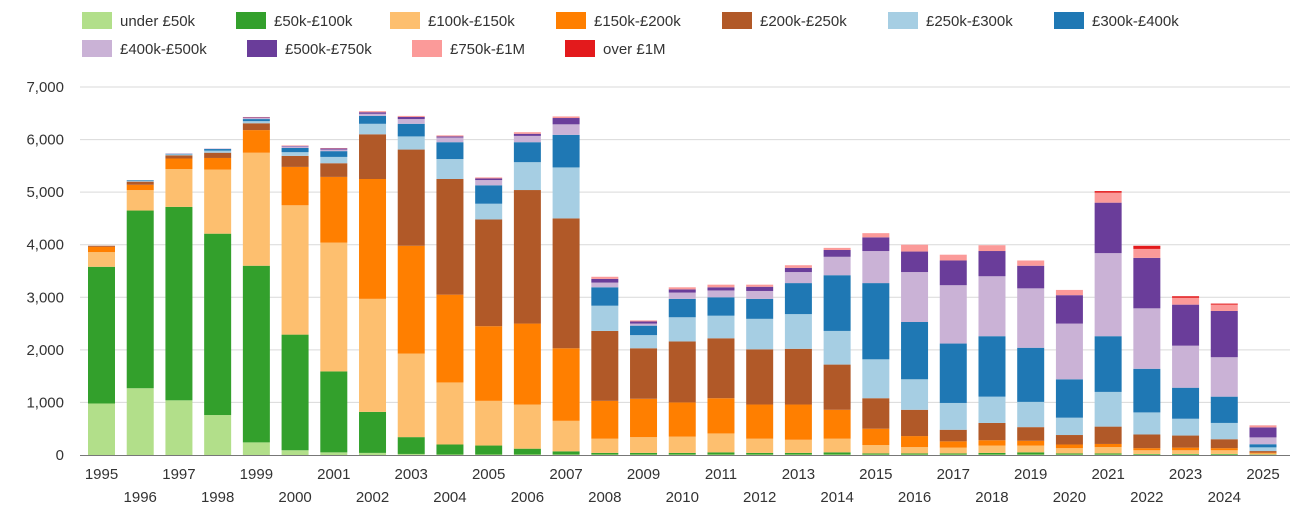 This screenshot has height=510, width=1305. What do you see at coordinates (798, 474) in the screenshot?
I see `x-tick-label: 2013` at bounding box center [798, 474].